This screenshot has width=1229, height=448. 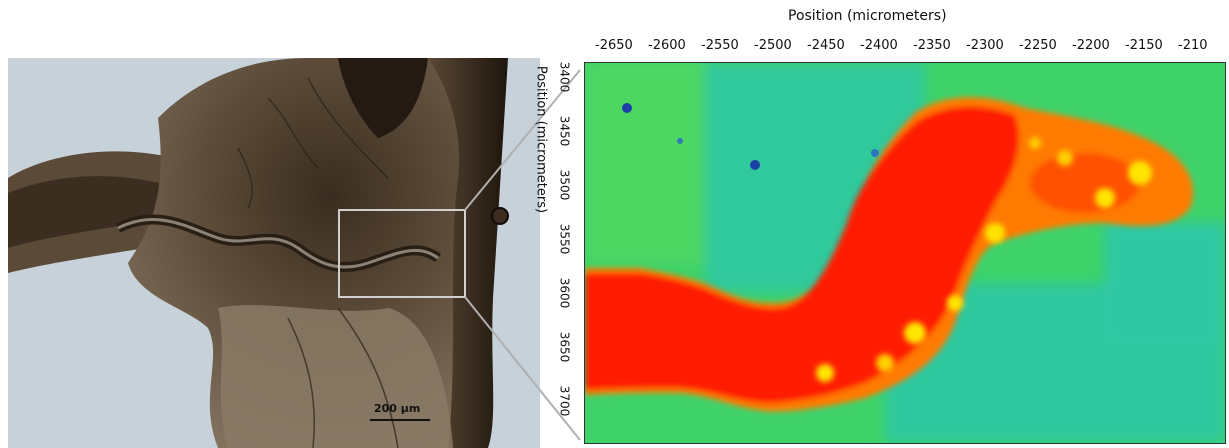 I want to click on x-tick: -2400, so click(x=879, y=45).